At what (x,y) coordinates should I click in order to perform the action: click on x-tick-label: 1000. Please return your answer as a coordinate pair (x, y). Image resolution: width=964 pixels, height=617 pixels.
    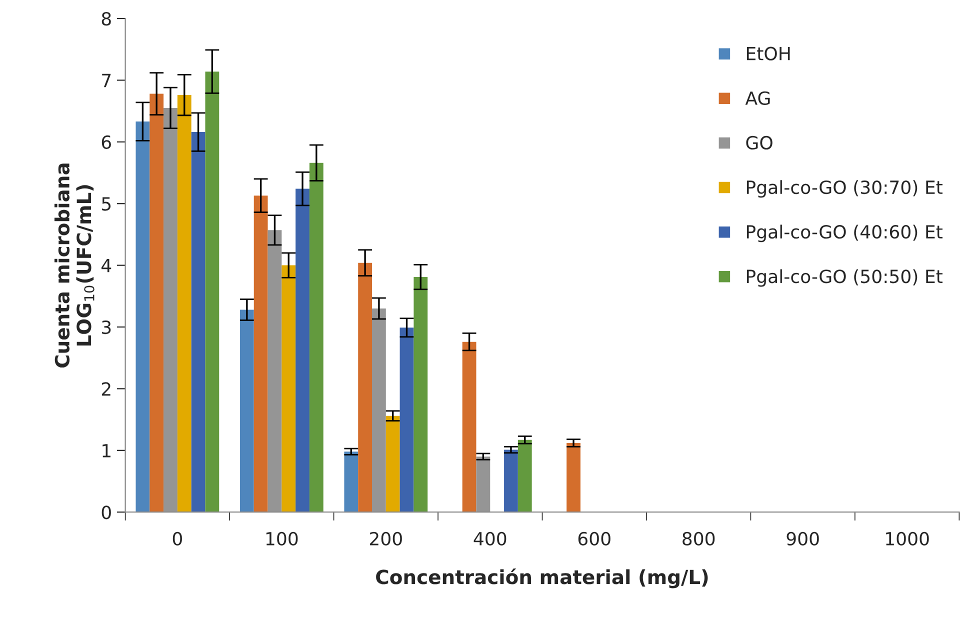
    Looking at the image, I should click on (907, 539).